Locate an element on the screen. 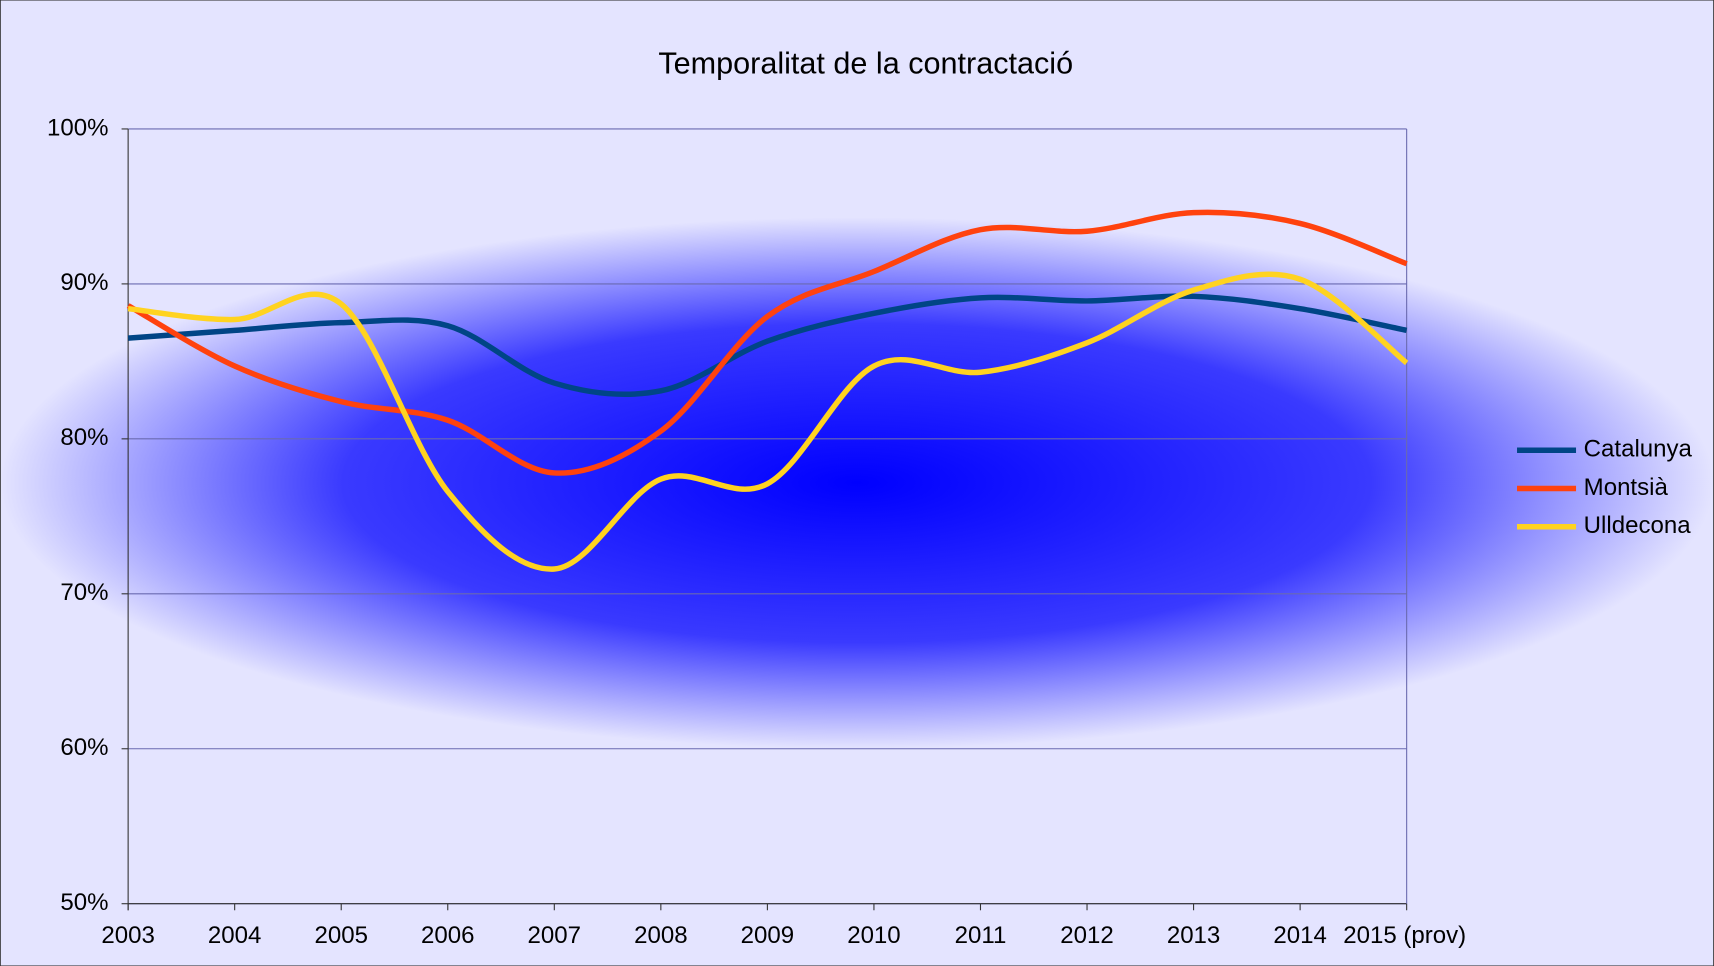 This screenshot has width=1714, height=966. legend-label: Ulldecona is located at coordinates (1638, 525).